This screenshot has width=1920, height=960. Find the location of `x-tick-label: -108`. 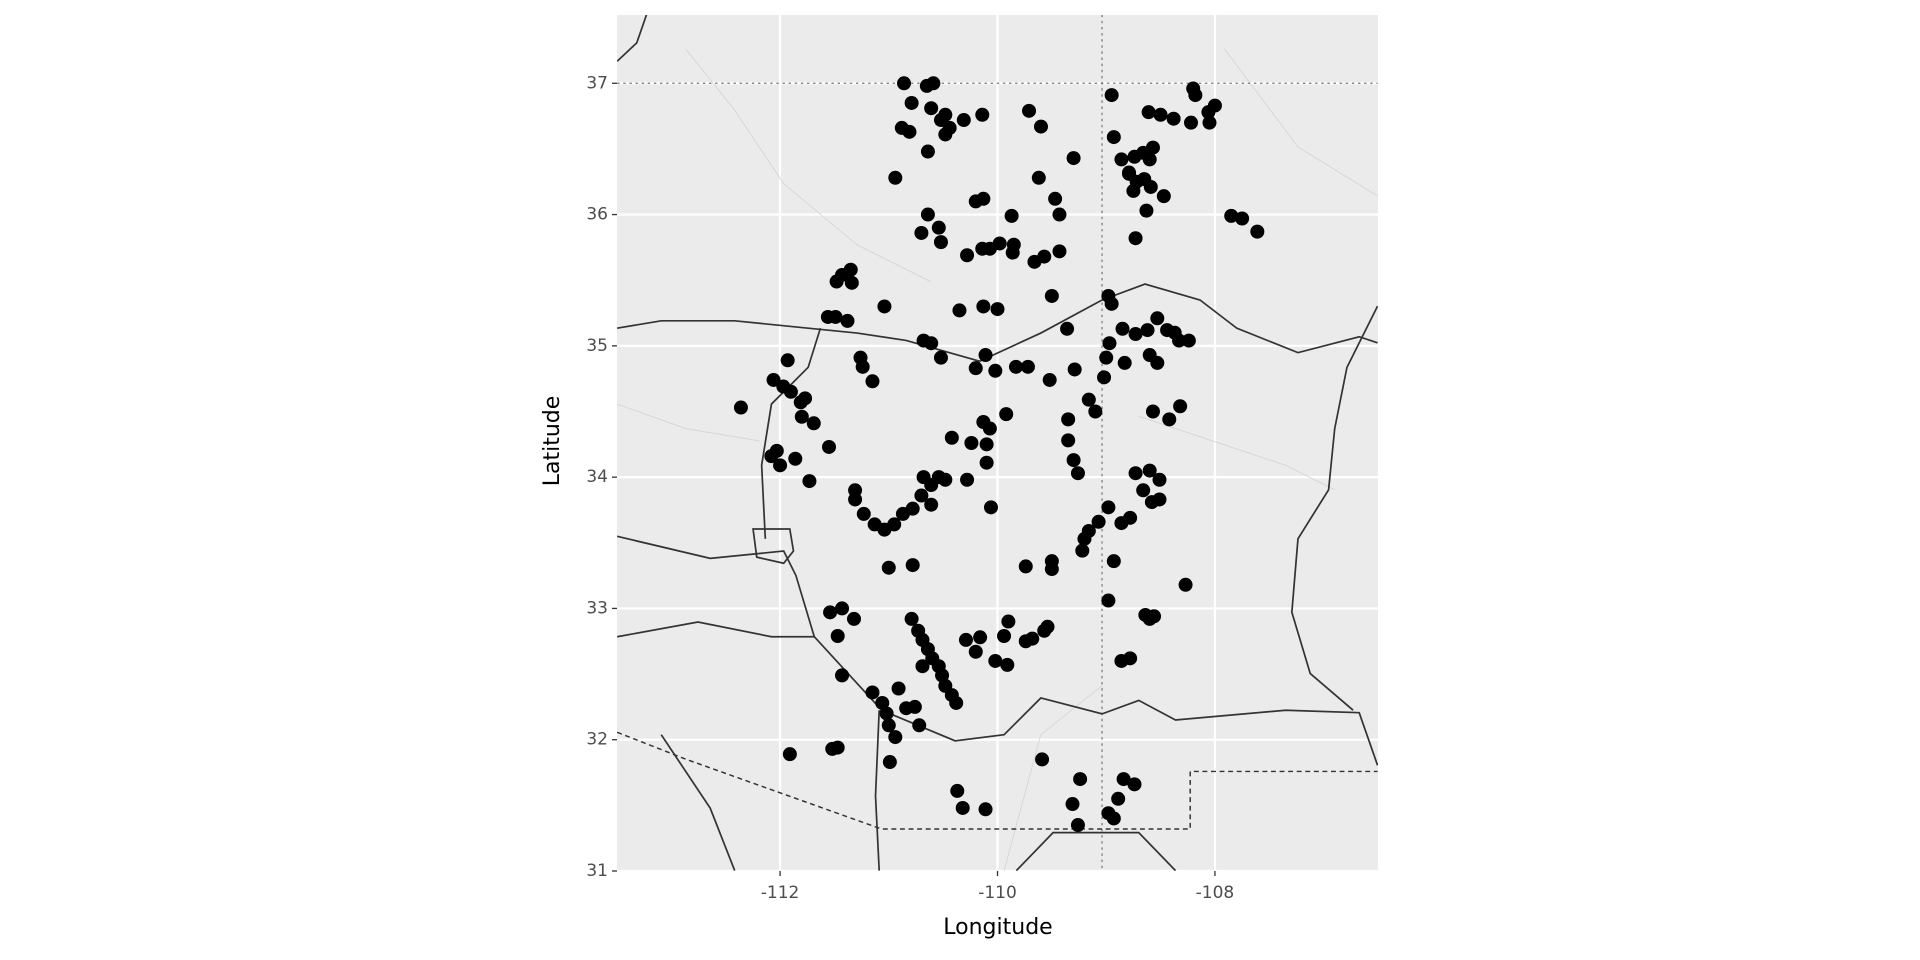

x-tick-label: -108 is located at coordinates (1215, 893).